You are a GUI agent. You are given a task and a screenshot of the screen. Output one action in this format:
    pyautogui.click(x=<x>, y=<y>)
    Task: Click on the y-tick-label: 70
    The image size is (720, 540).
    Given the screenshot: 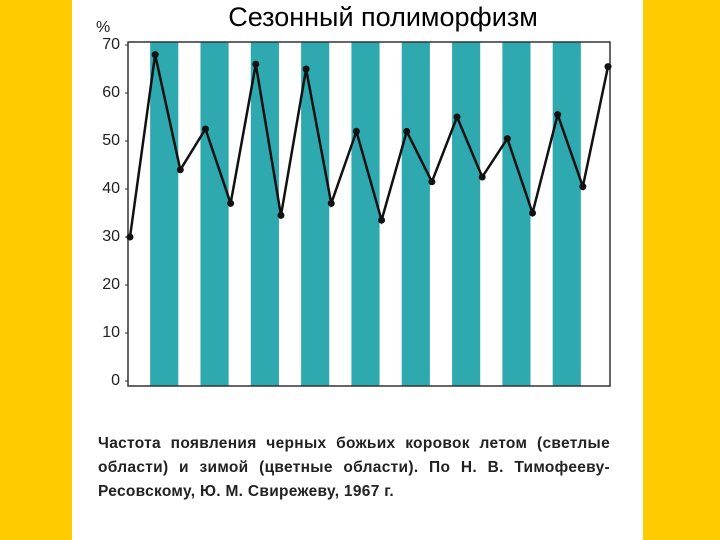 What is the action you would take?
    pyautogui.click(x=111, y=44)
    